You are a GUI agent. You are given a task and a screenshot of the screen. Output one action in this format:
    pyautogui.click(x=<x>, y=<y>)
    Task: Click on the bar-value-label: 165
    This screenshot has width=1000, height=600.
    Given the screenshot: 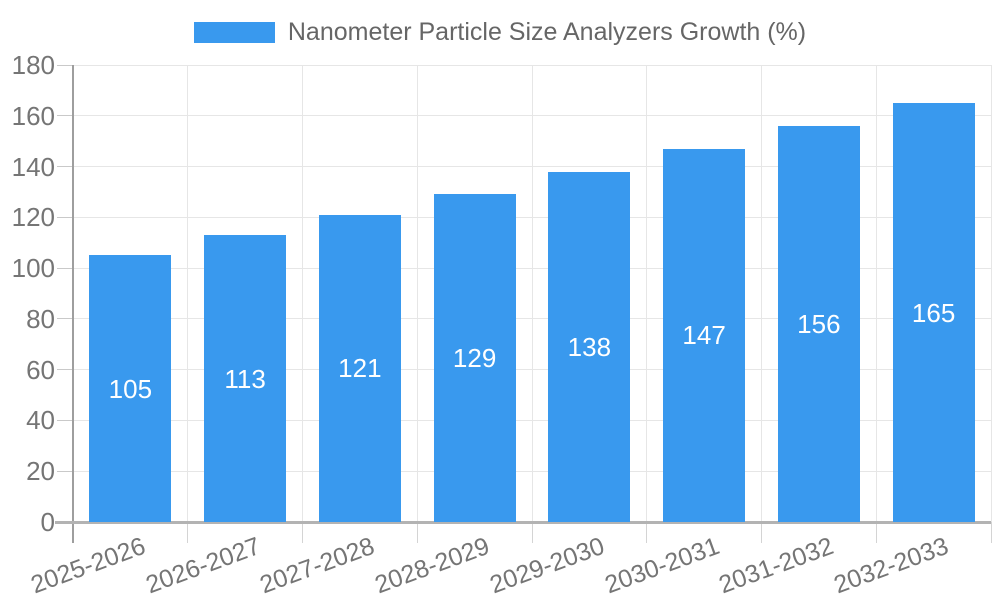 What is the action you would take?
    pyautogui.click(x=933, y=312)
    